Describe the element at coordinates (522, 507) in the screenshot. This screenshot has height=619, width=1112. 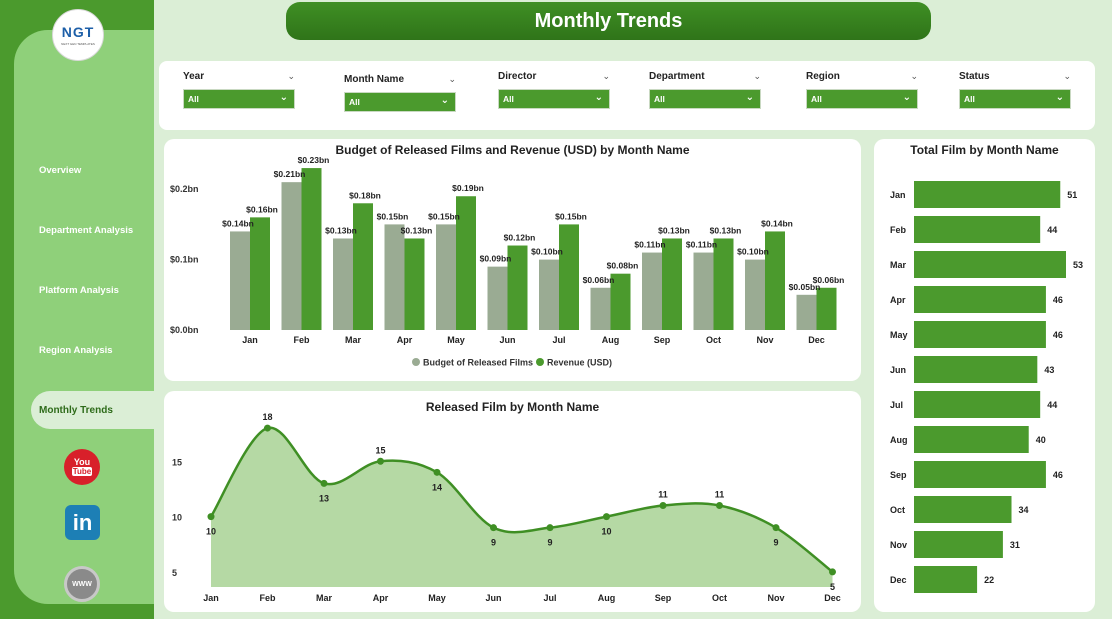
I see `area-fill` at that location.